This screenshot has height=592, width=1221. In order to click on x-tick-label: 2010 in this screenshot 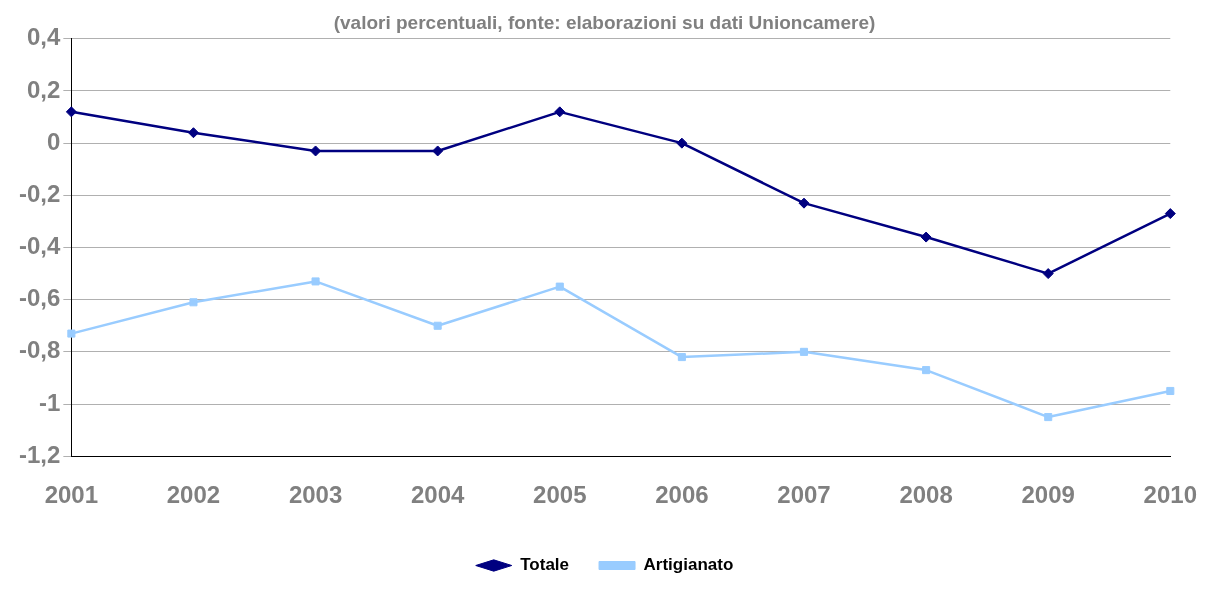, I will do `click(1170, 495)`.